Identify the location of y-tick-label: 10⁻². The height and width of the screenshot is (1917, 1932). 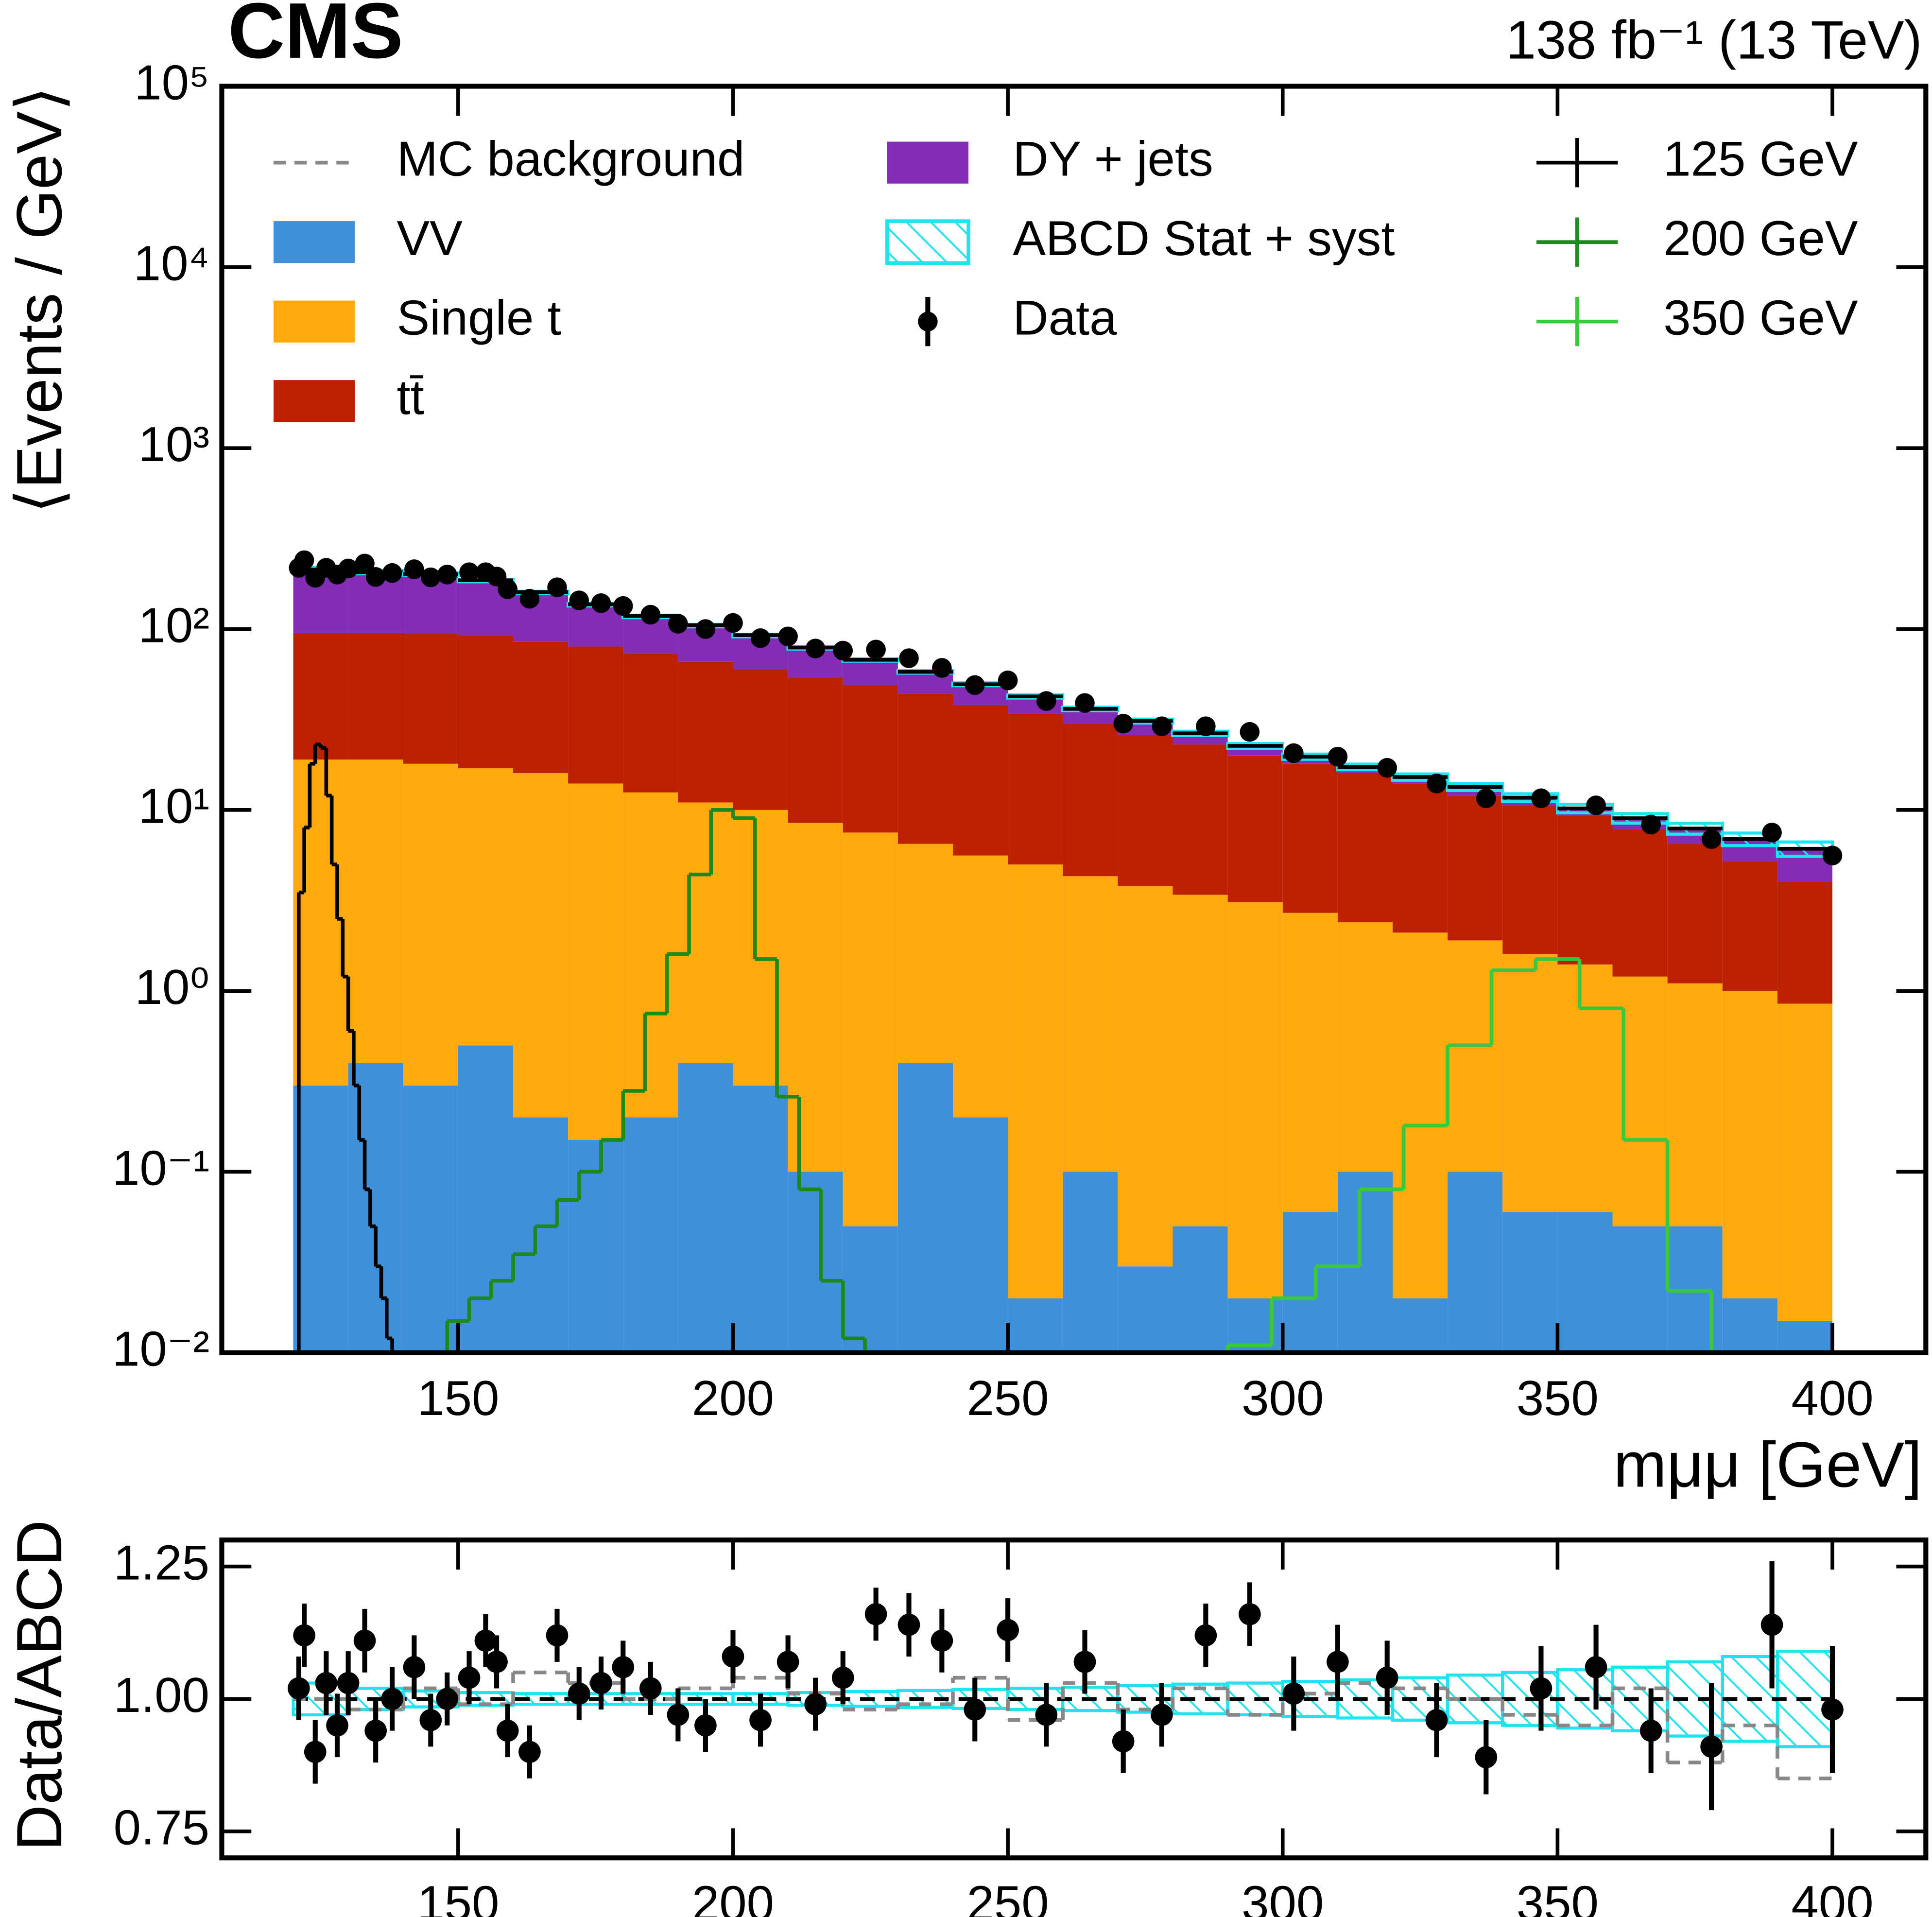
(160, 1350).